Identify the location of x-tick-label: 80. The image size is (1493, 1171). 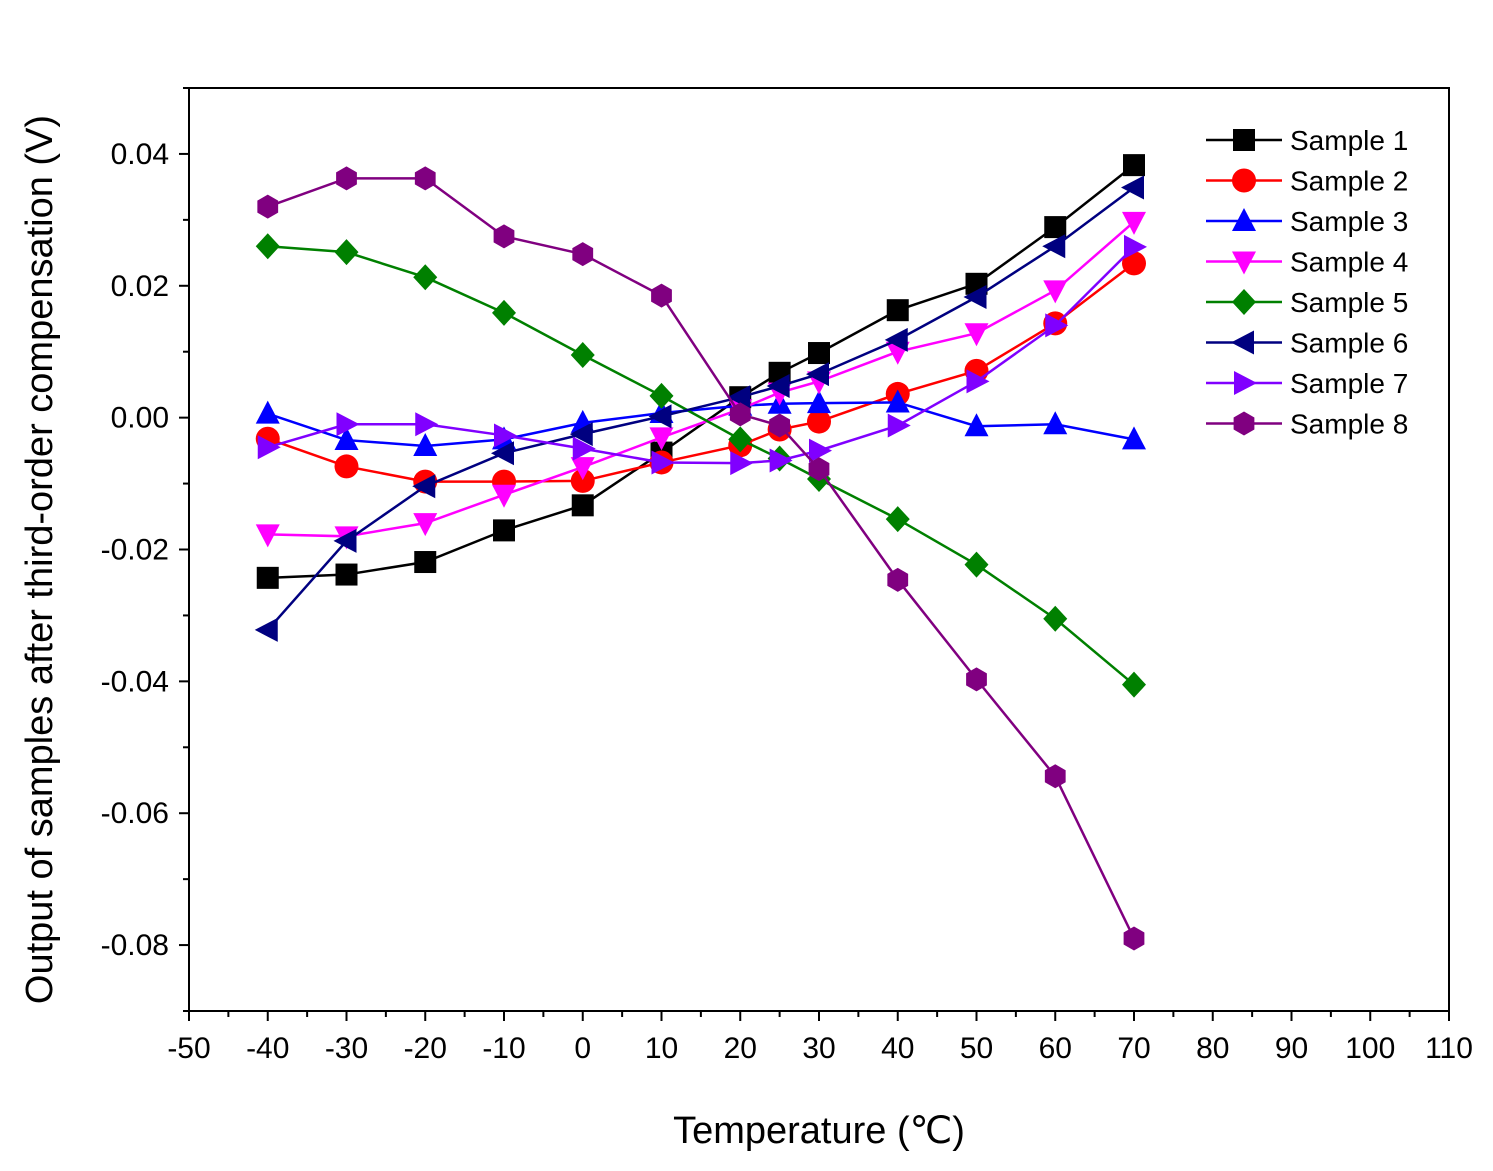
(1212, 1048).